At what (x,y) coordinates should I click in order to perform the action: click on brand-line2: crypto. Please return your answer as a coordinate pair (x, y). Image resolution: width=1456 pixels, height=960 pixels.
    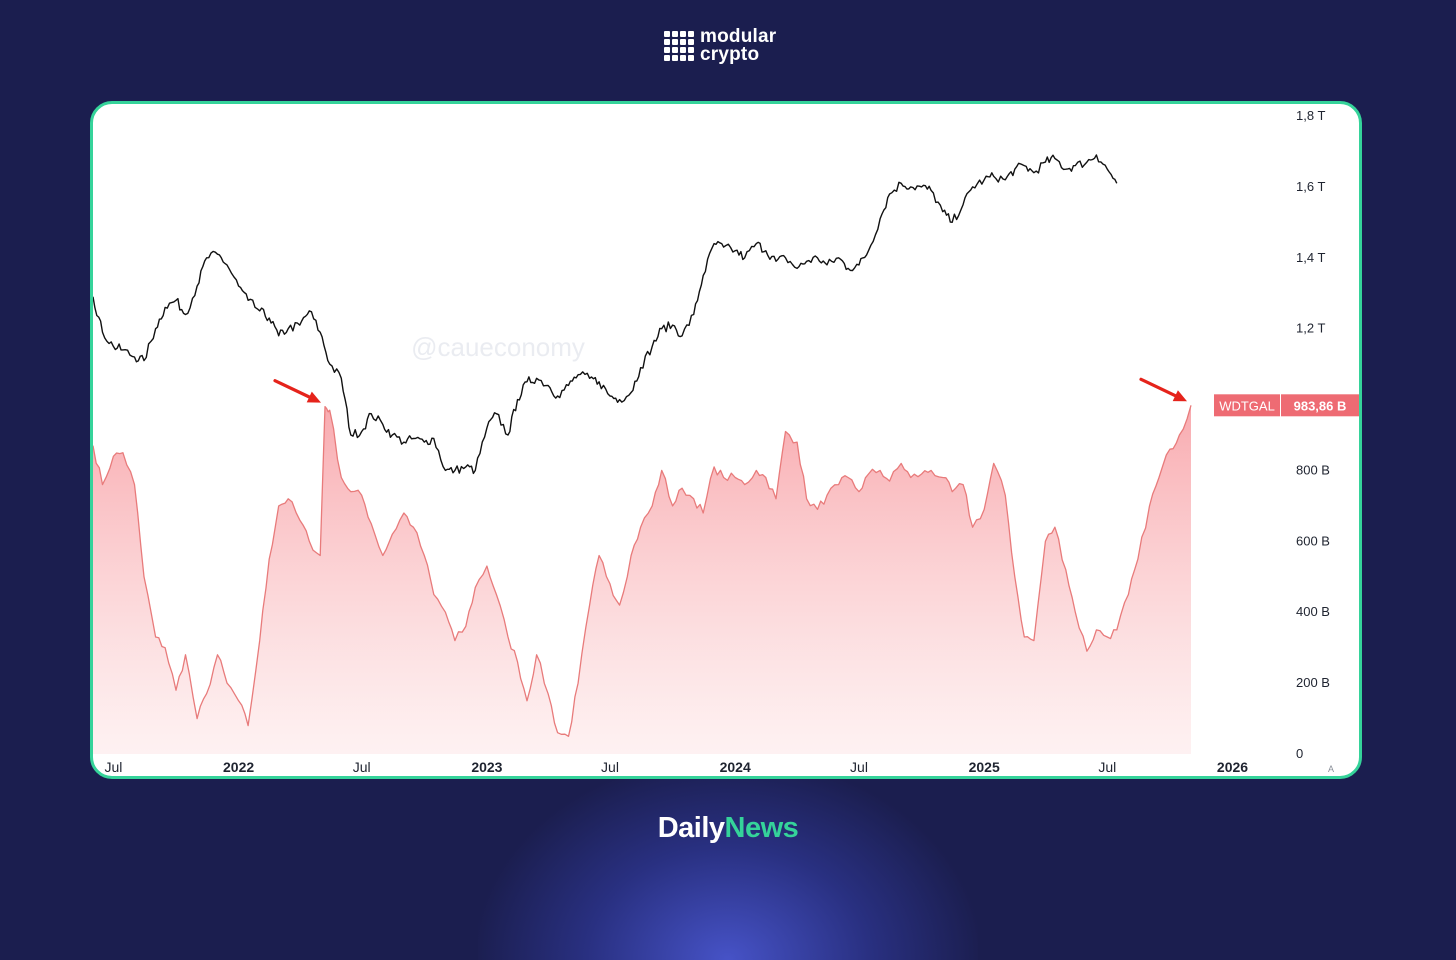
    Looking at the image, I should click on (730, 54).